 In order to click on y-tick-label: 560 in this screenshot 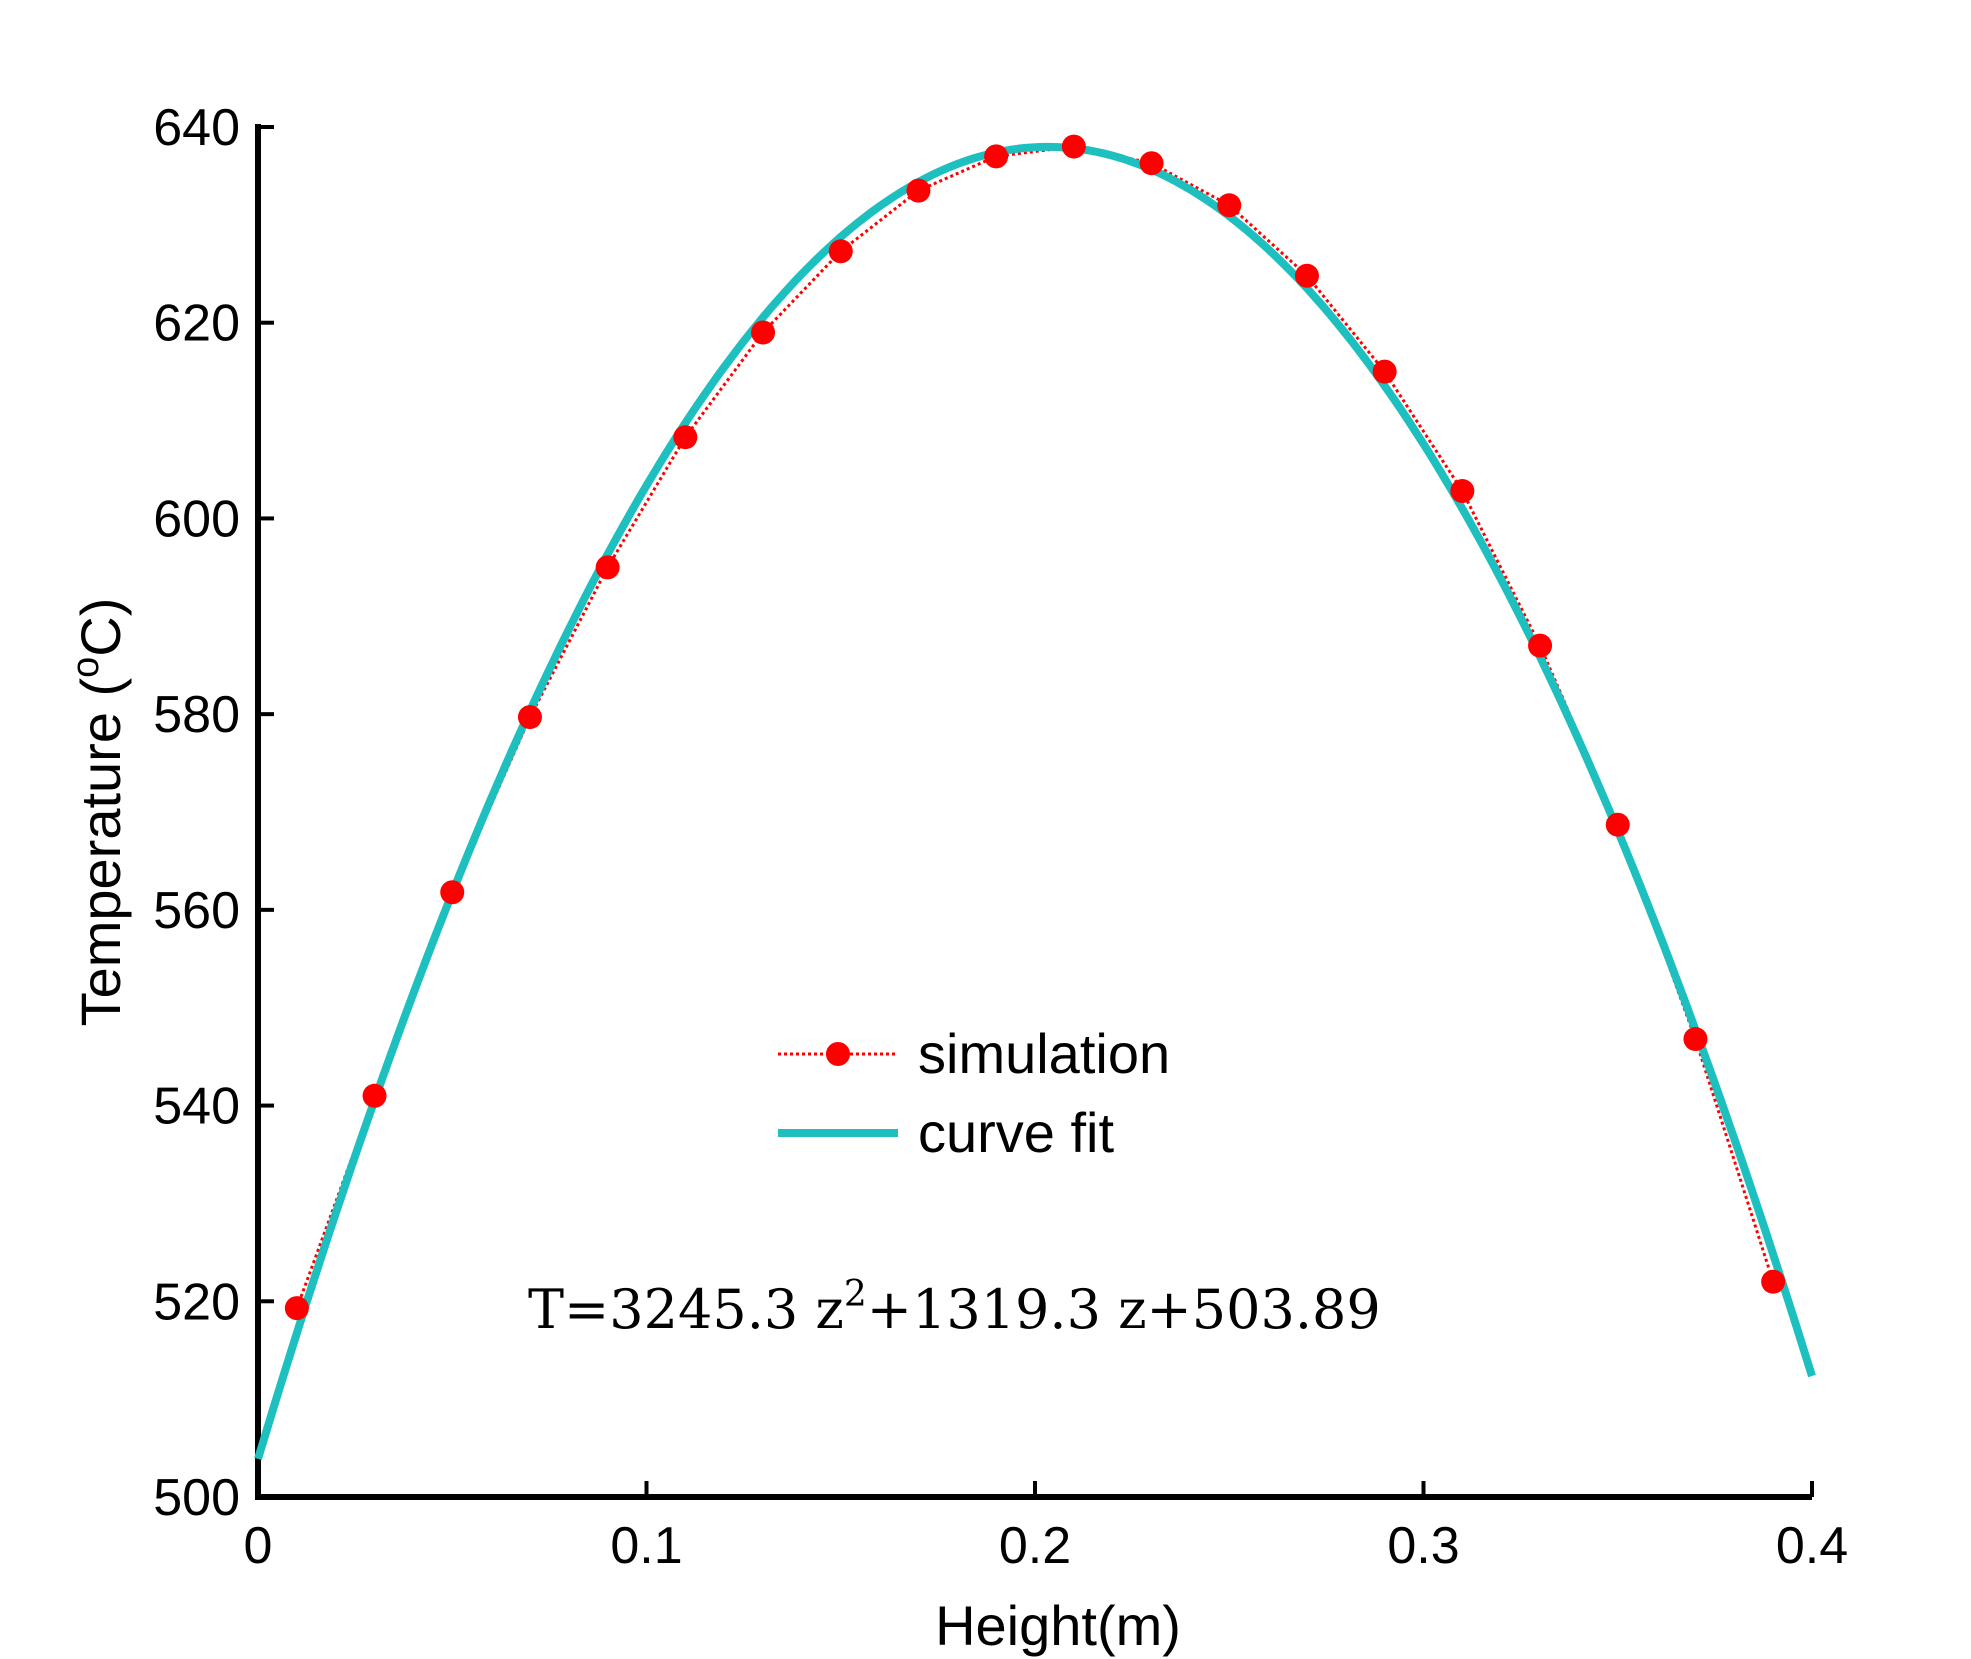, I will do `click(196, 911)`.